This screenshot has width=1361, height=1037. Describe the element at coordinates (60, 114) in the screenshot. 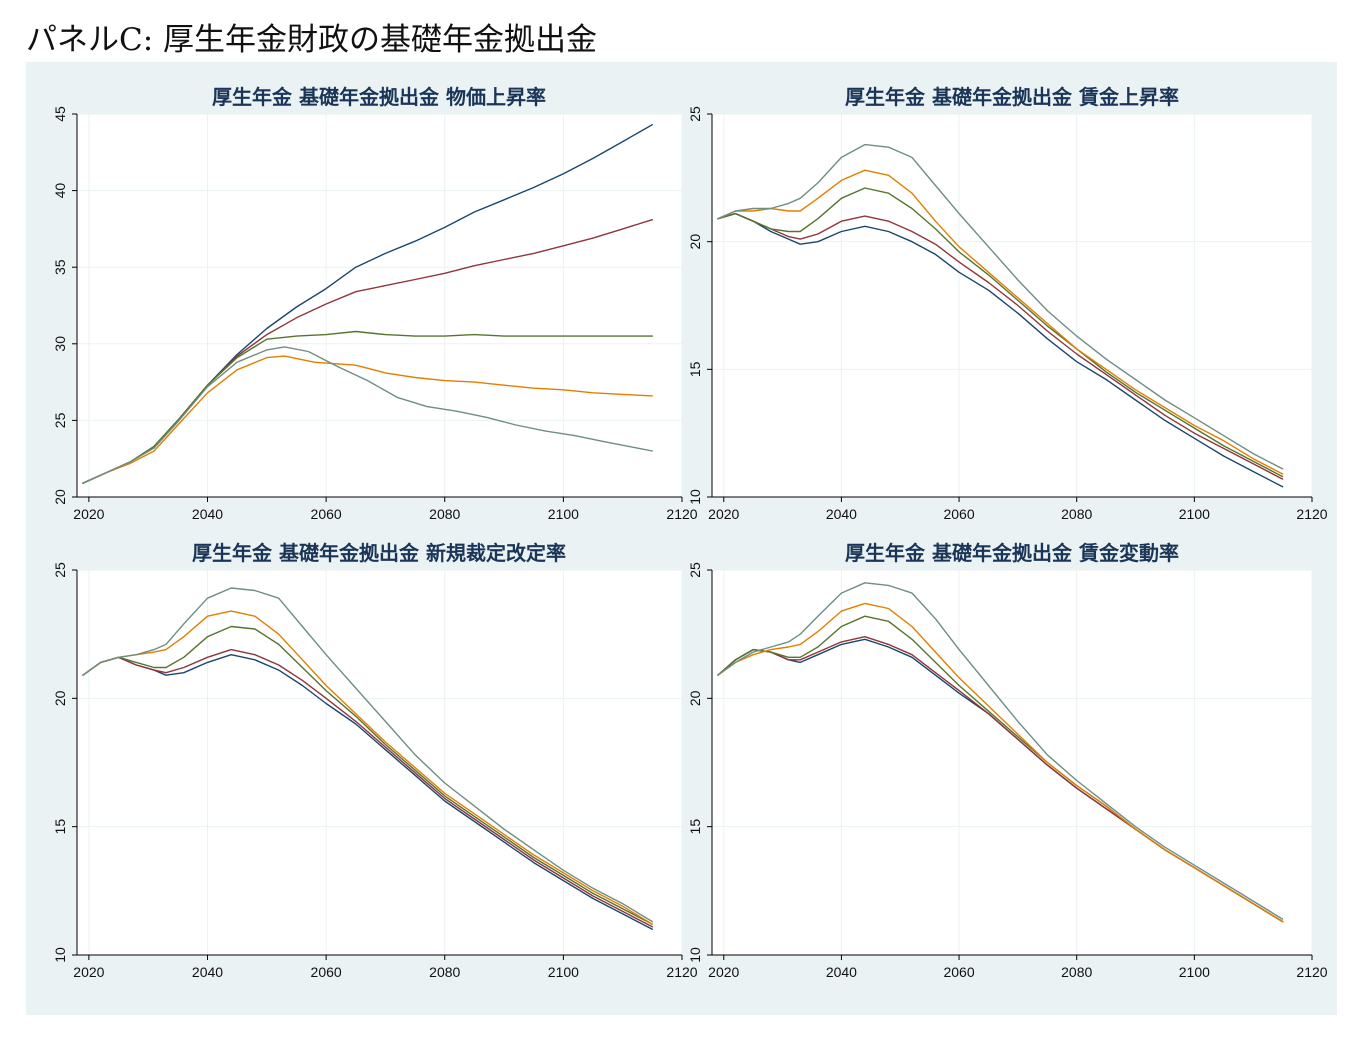

I see `y-tick-label: 45` at that location.